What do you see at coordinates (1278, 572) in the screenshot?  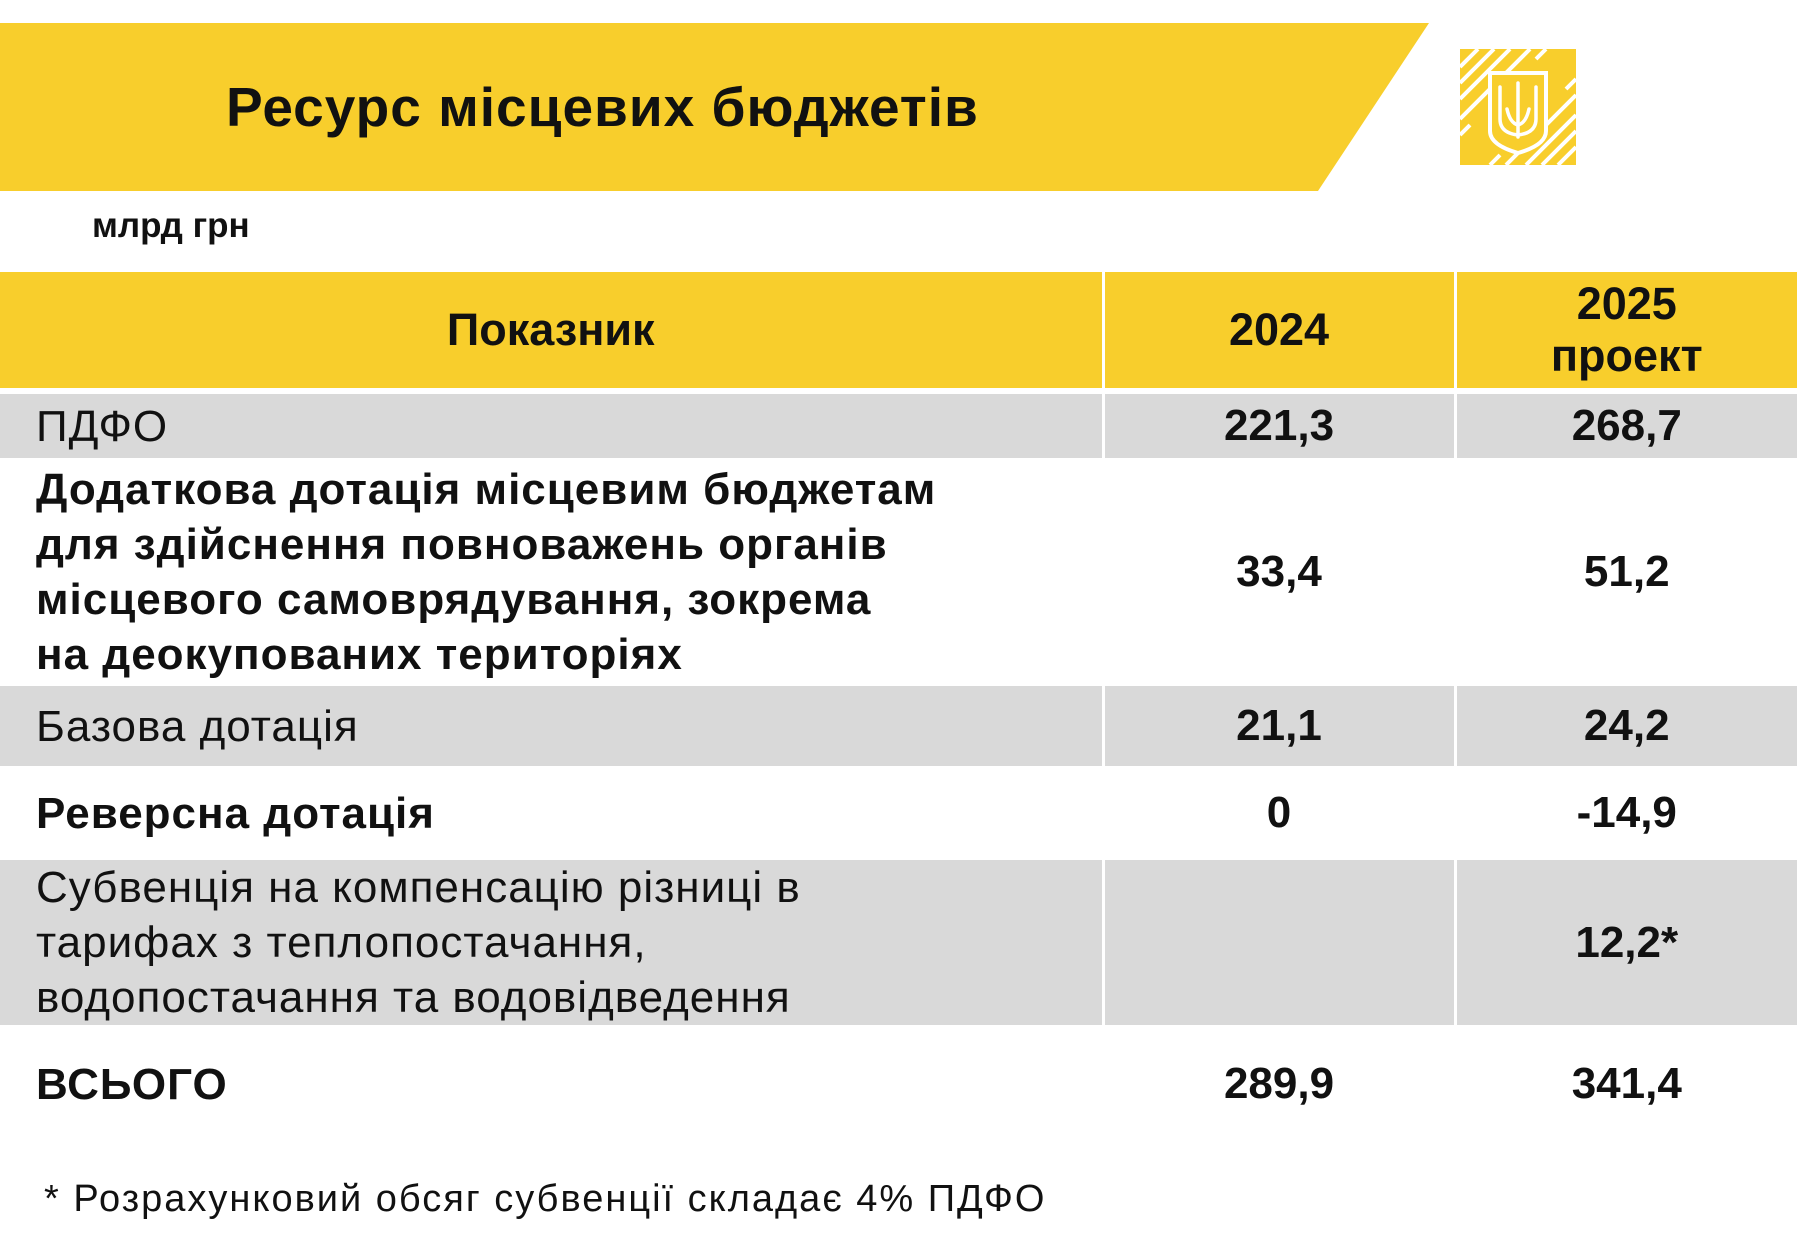 I see `value-2024-cell: 33,4` at bounding box center [1278, 572].